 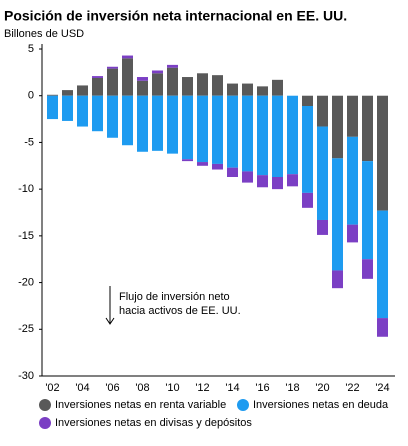 I want to click on y-tick-label: 5, so click(x=31, y=49).